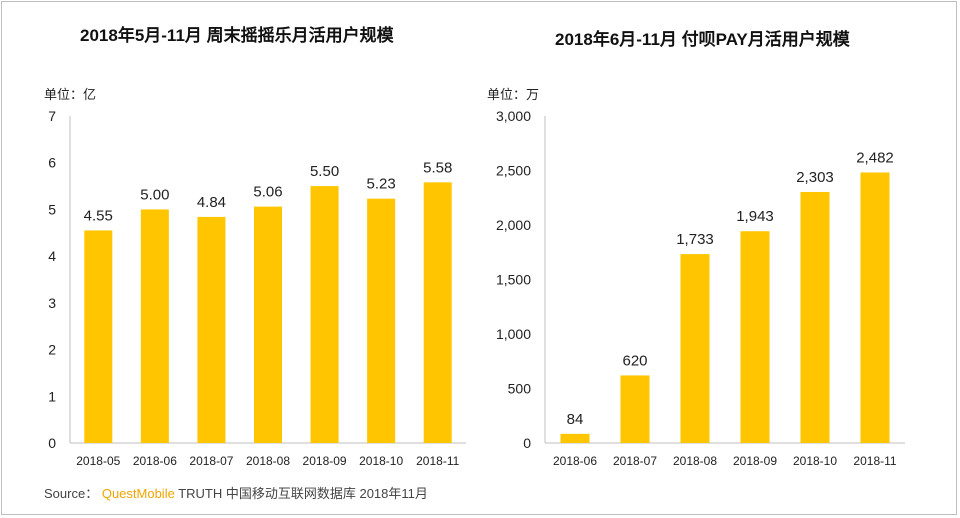 The image size is (960, 518). What do you see at coordinates (381, 184) in the screenshot?
I see `left-value-label: 5.23` at bounding box center [381, 184].